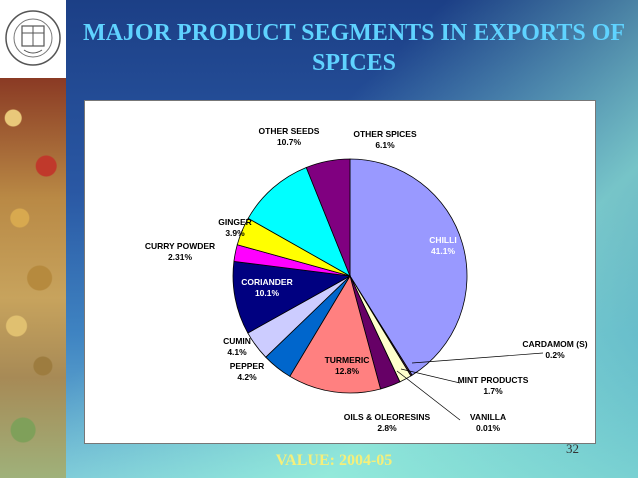  What do you see at coordinates (237, 352) in the screenshot?
I see `slice-value-cumin: 4.1%` at bounding box center [237, 352].